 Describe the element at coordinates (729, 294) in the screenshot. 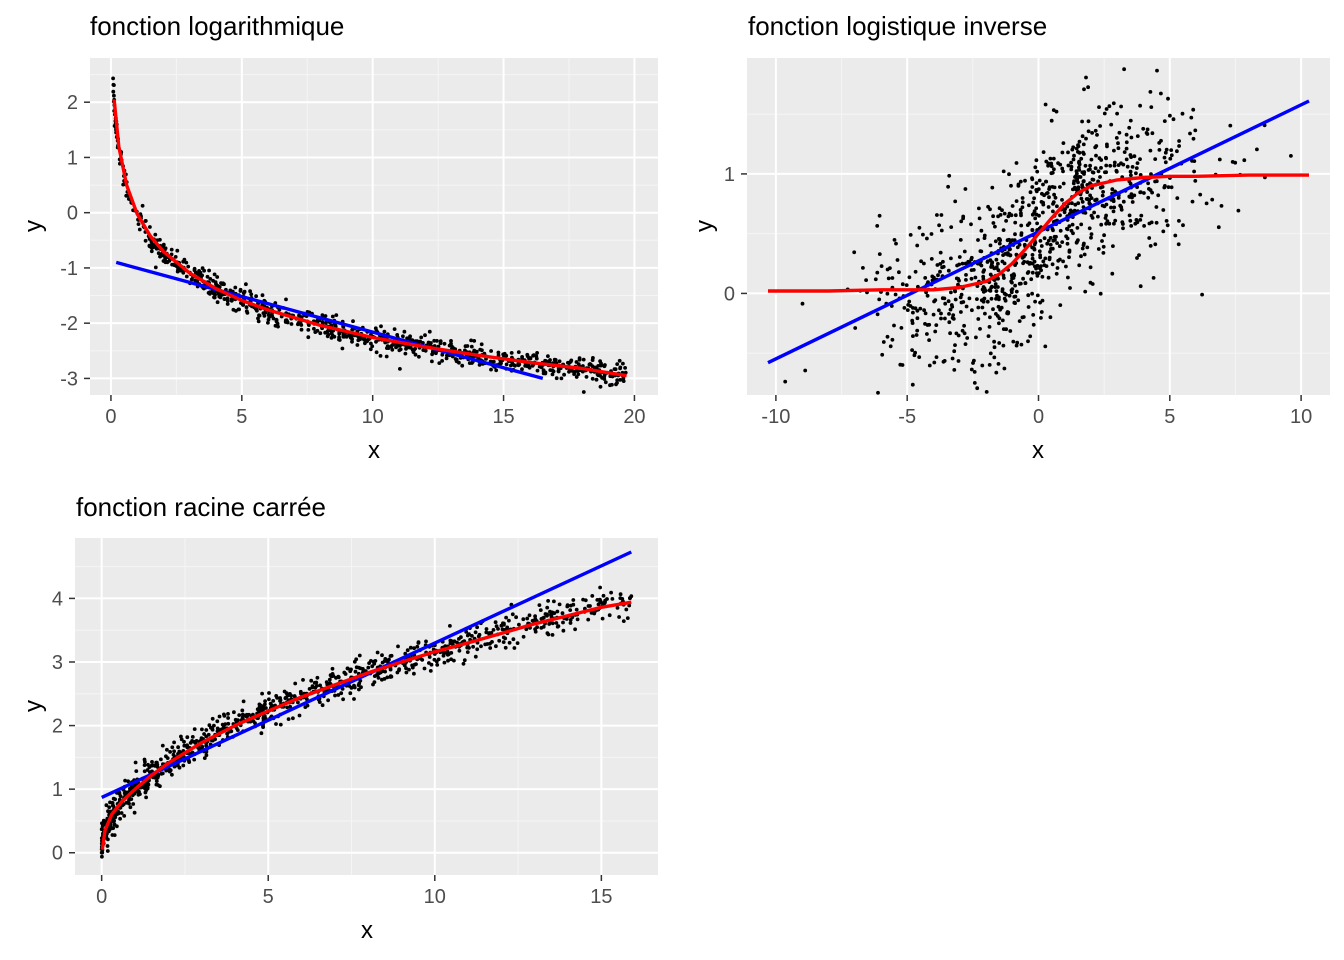

I see `y-tick-label: 0` at that location.